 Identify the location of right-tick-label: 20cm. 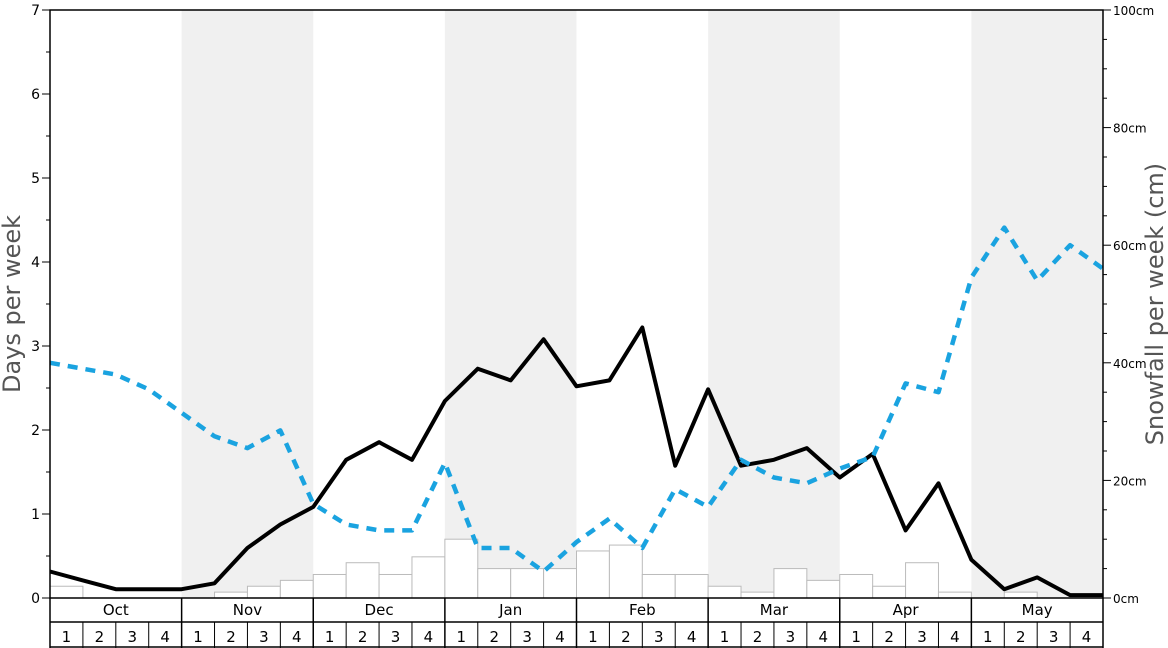
(1130, 481).